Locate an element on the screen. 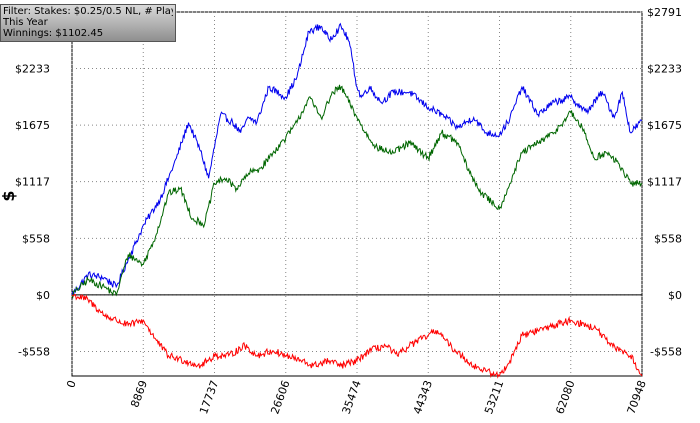  y-tick-label-left: $0 is located at coordinates (43, 295).